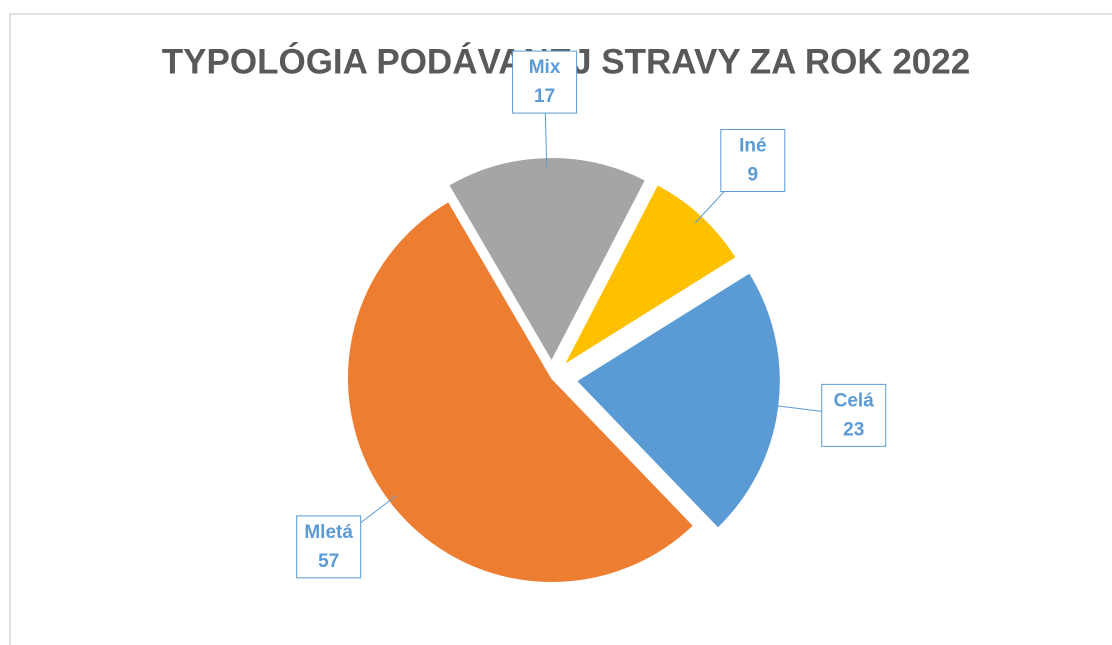 Image resolution: width=1112 pixels, height=645 pixels. What do you see at coordinates (545, 67) in the screenshot?
I see `data-label-name: Mix` at bounding box center [545, 67].